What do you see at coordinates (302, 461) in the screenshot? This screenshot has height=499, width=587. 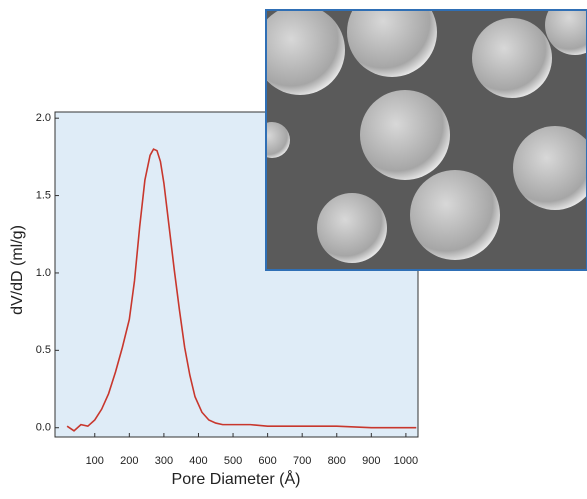 I see `x-tick-label: 700` at bounding box center [302, 461].